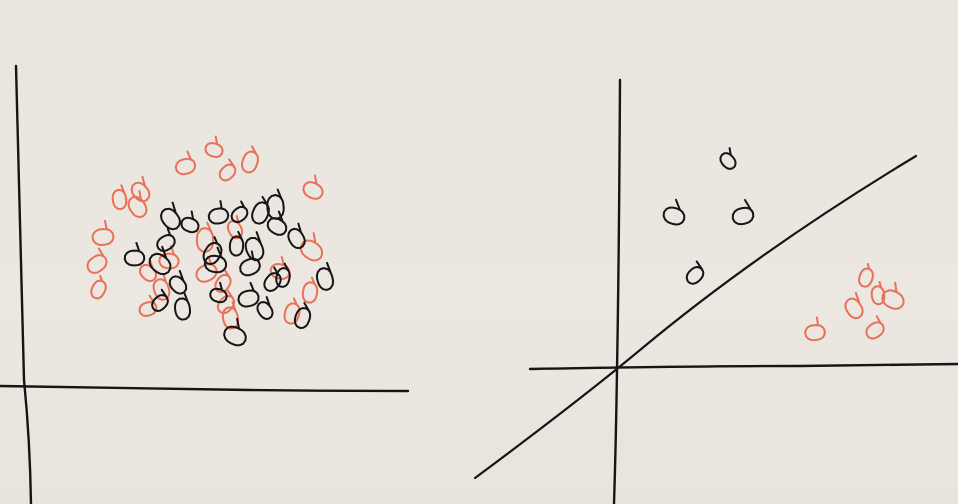  Describe the element at coordinates (23, 284) in the screenshot. I see `left-y-axis` at that location.